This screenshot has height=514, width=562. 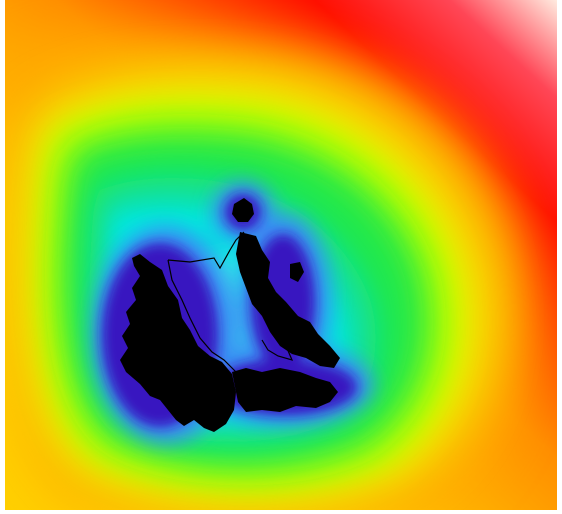 I want to click on landmass-west, so click(x=178, y=343).